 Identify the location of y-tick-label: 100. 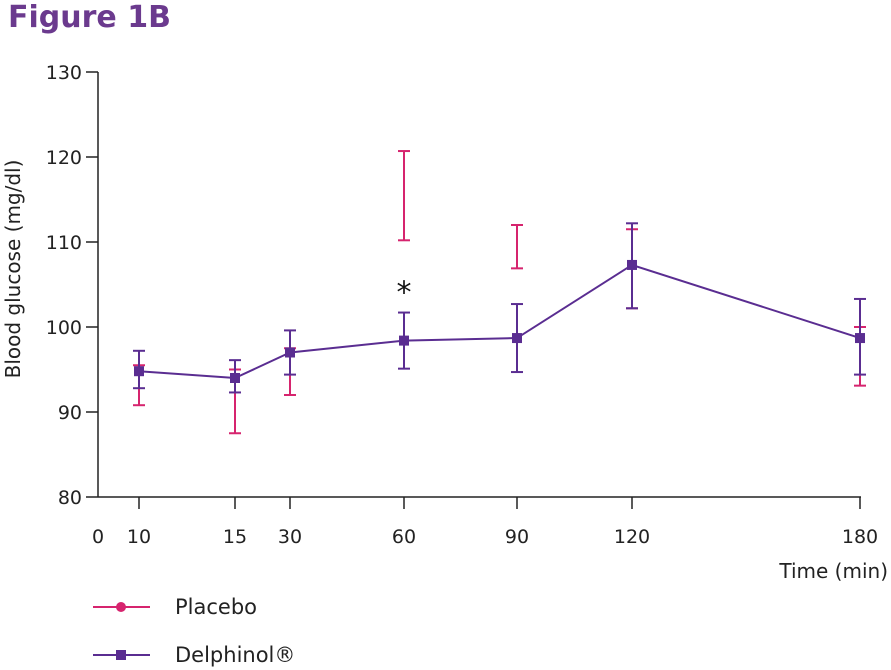
(64, 328).